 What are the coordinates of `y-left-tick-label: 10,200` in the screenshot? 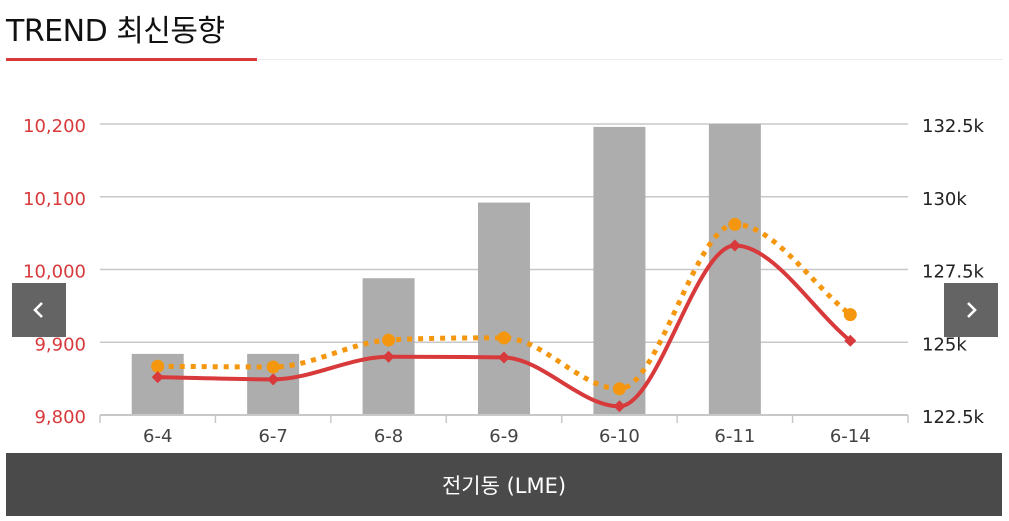 It's located at (54, 126).